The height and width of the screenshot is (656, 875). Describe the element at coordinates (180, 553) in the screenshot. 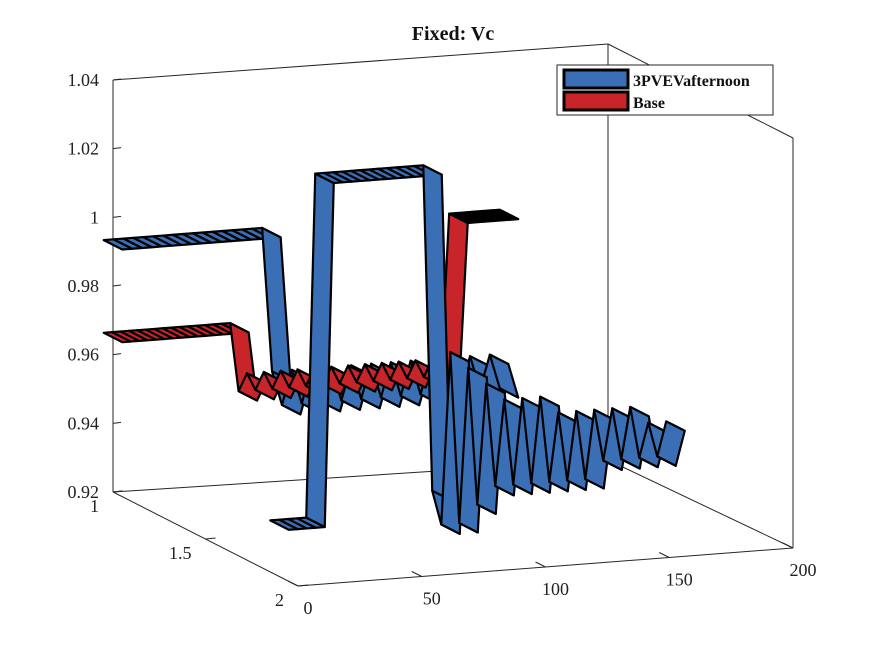

I see `y-tick-label-1: 1.5` at that location.